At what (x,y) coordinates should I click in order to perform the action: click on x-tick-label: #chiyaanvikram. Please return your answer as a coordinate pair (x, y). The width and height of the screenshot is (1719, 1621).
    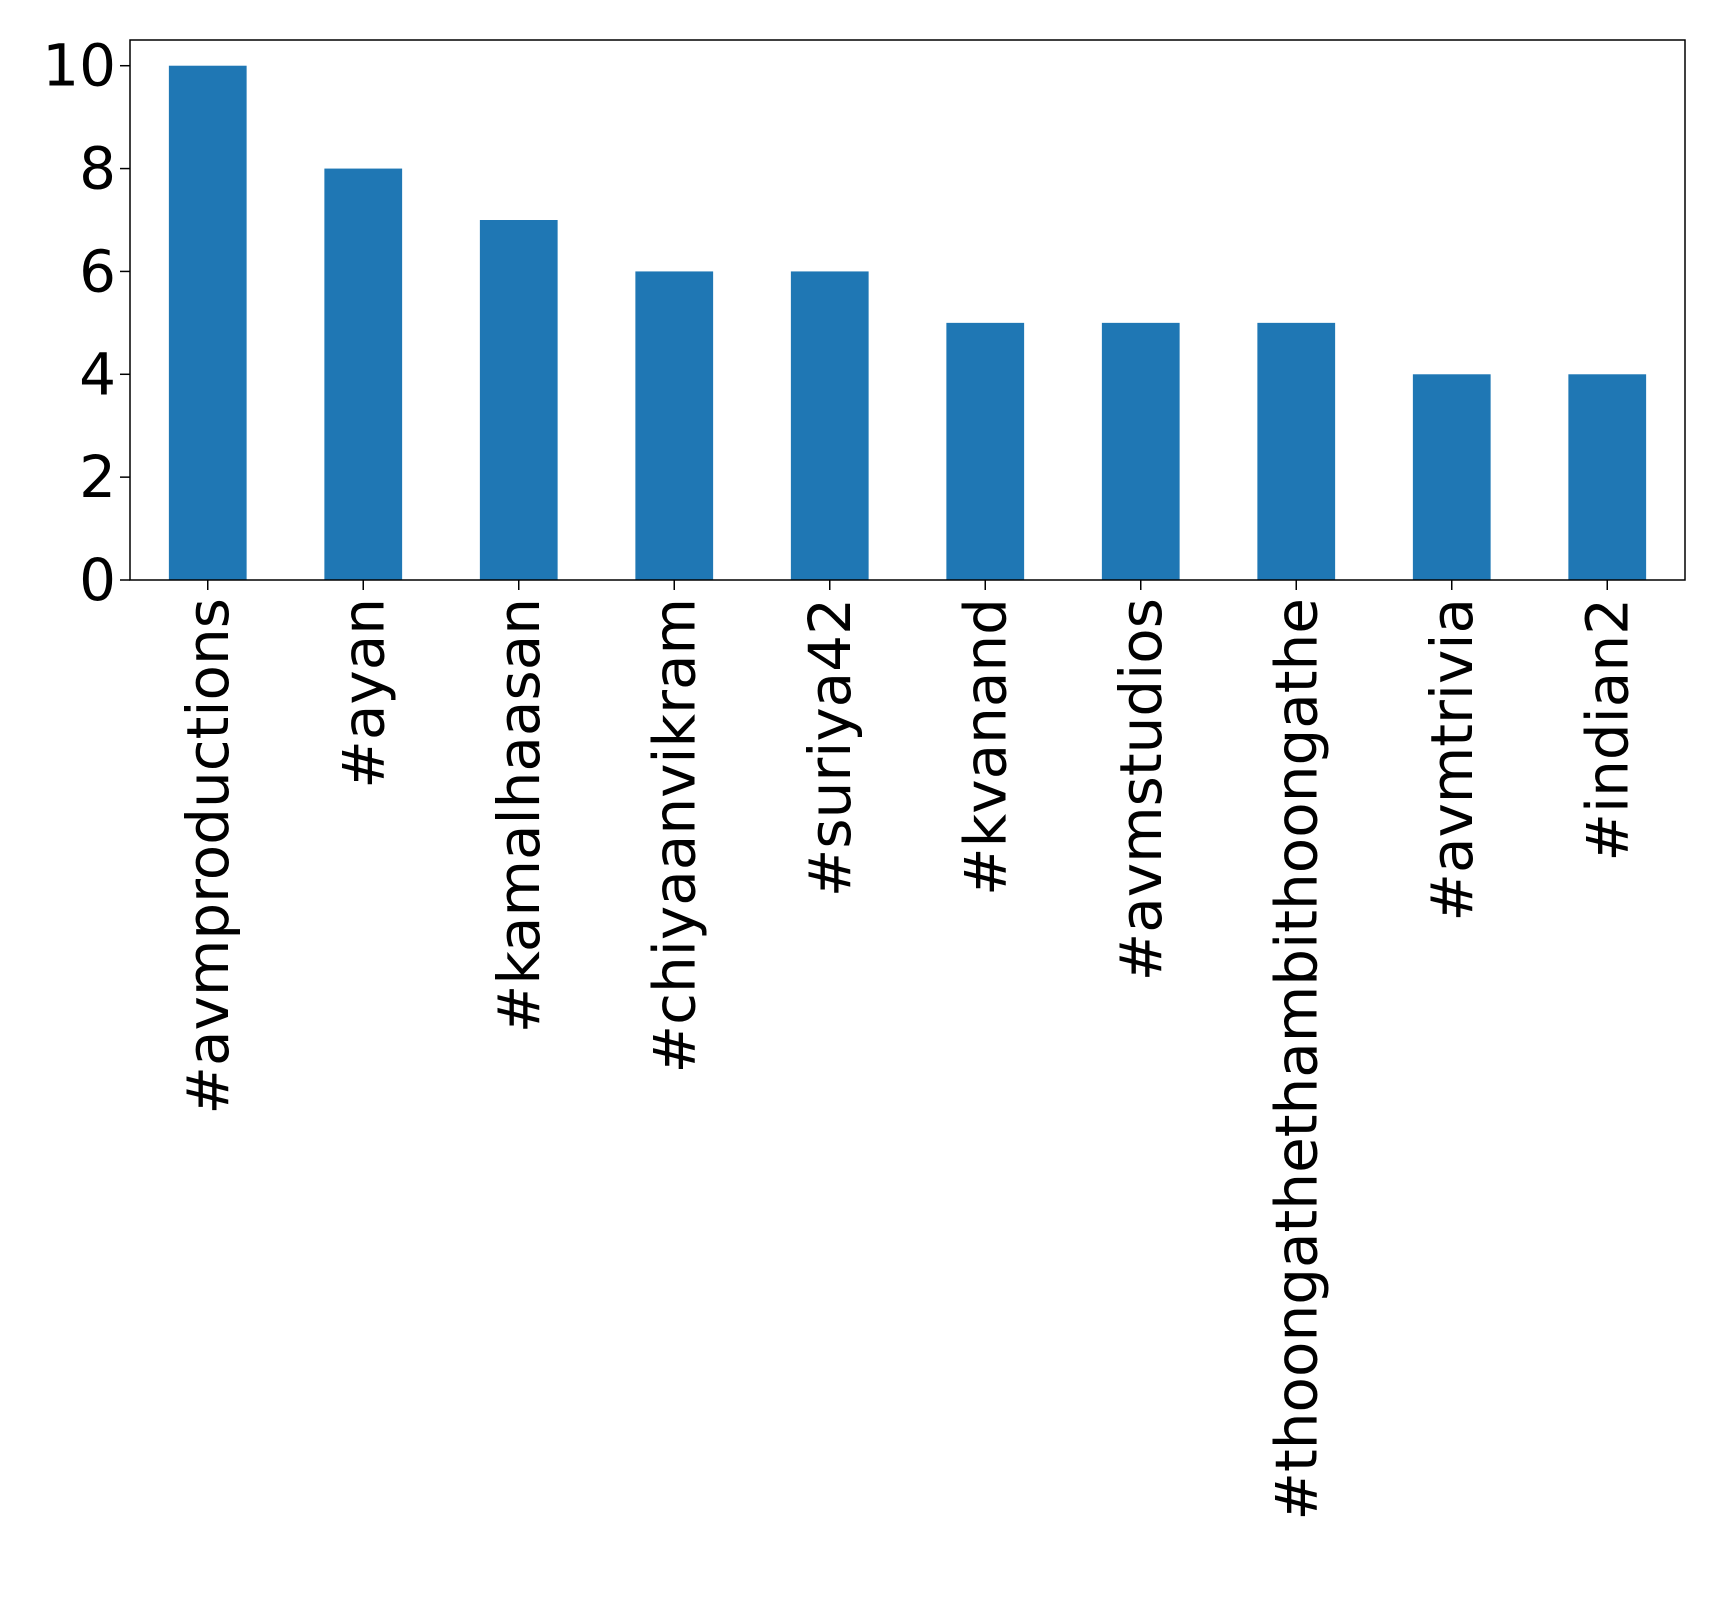
    Looking at the image, I should click on (674, 835).